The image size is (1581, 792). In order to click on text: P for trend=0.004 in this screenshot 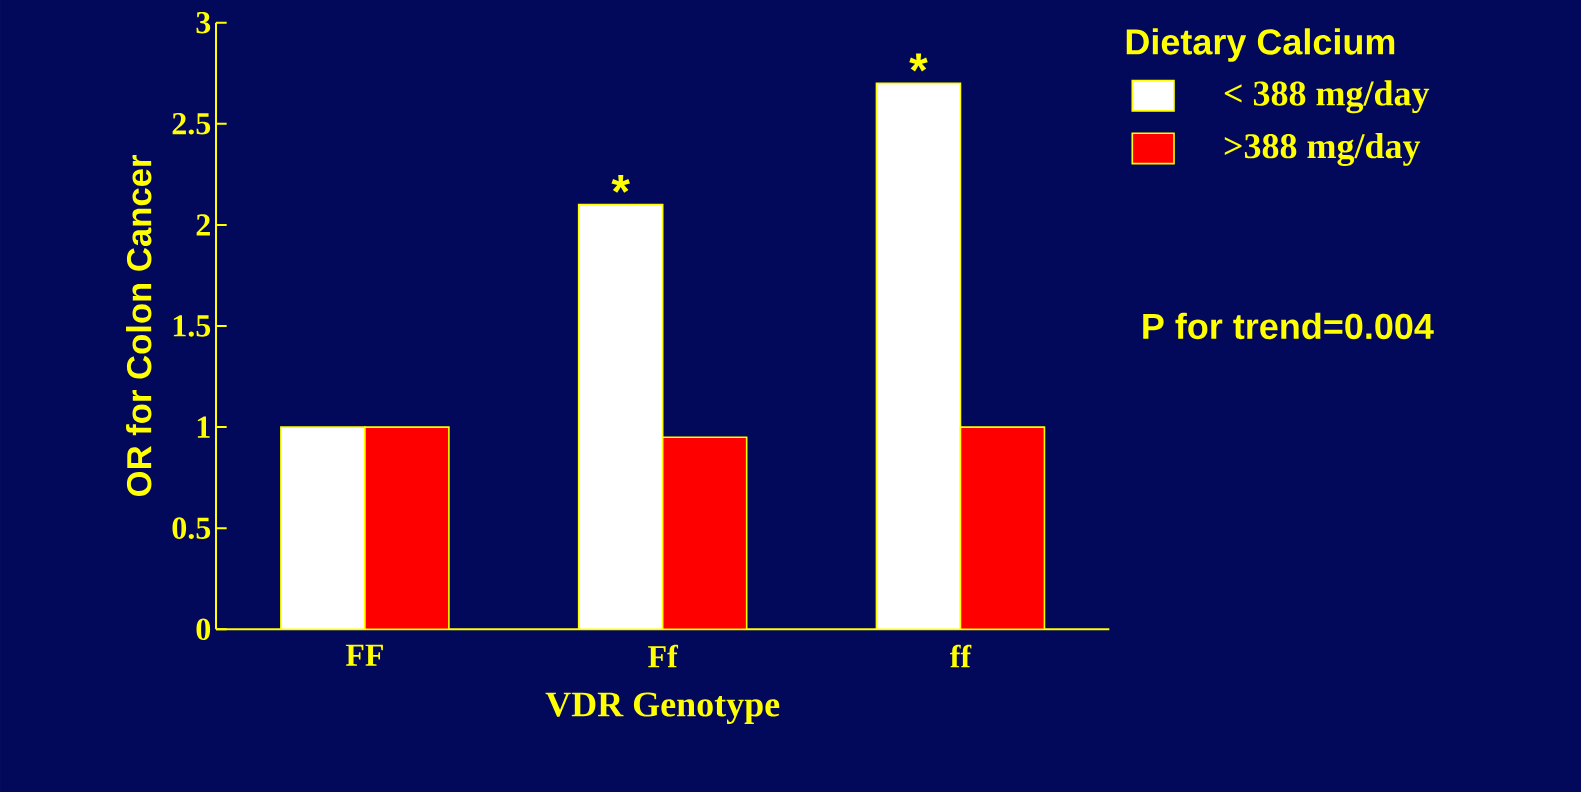, I will do `click(1288, 326)`.